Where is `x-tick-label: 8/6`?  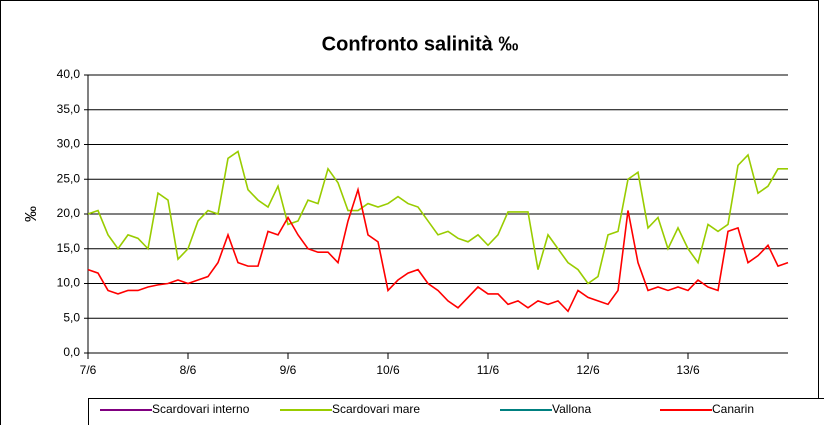
x-tick-label: 8/6 is located at coordinates (188, 370).